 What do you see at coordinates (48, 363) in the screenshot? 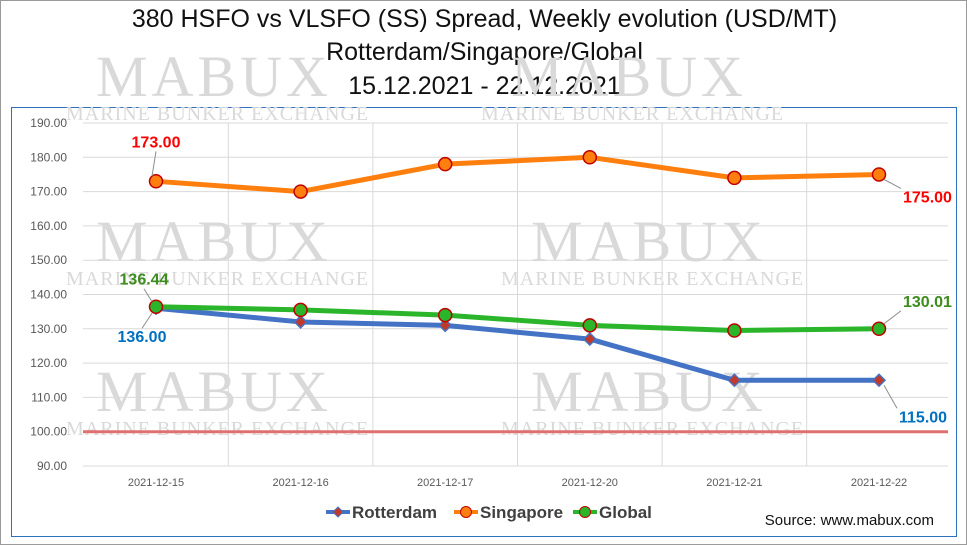
I see `y-tick-label: 120.00` at bounding box center [48, 363].